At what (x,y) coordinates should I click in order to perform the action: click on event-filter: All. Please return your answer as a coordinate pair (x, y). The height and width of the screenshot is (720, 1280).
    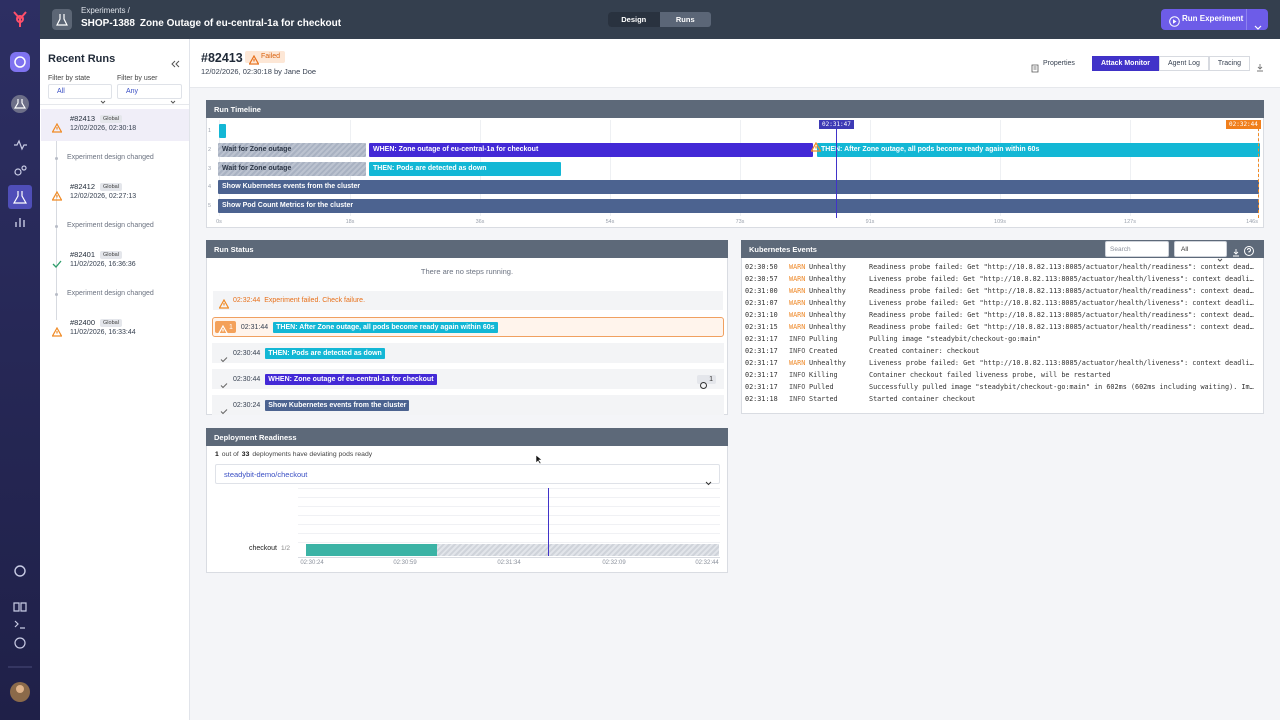
    Looking at the image, I should click on (1200, 251).